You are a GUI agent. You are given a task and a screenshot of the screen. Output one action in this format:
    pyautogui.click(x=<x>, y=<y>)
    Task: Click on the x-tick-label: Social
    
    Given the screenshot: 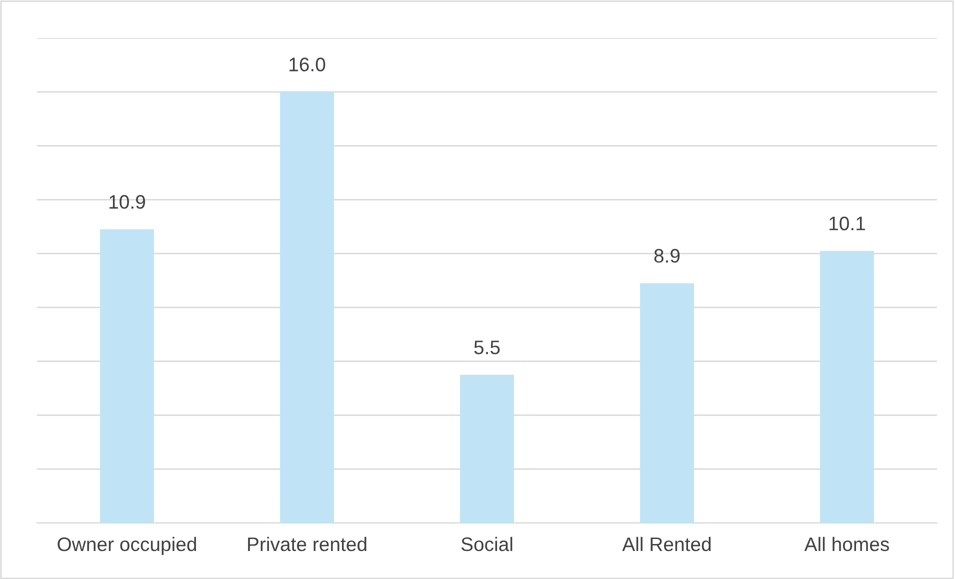 What is the action you would take?
    pyautogui.click(x=486, y=544)
    